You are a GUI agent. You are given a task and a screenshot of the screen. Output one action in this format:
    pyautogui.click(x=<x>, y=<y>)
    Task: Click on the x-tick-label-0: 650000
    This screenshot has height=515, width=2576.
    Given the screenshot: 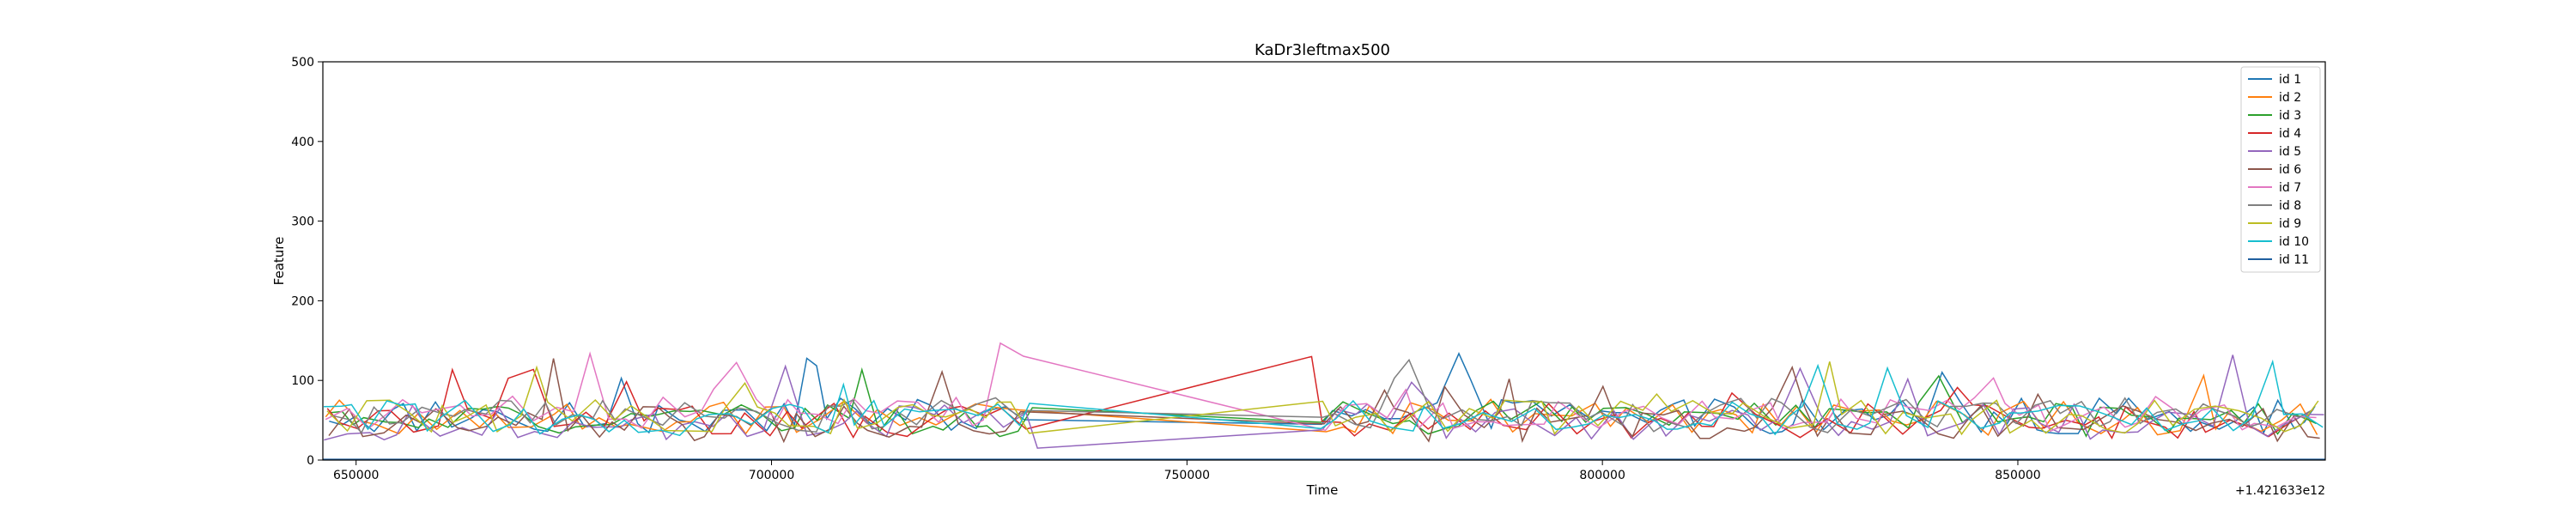 What is the action you would take?
    pyautogui.click(x=356, y=475)
    